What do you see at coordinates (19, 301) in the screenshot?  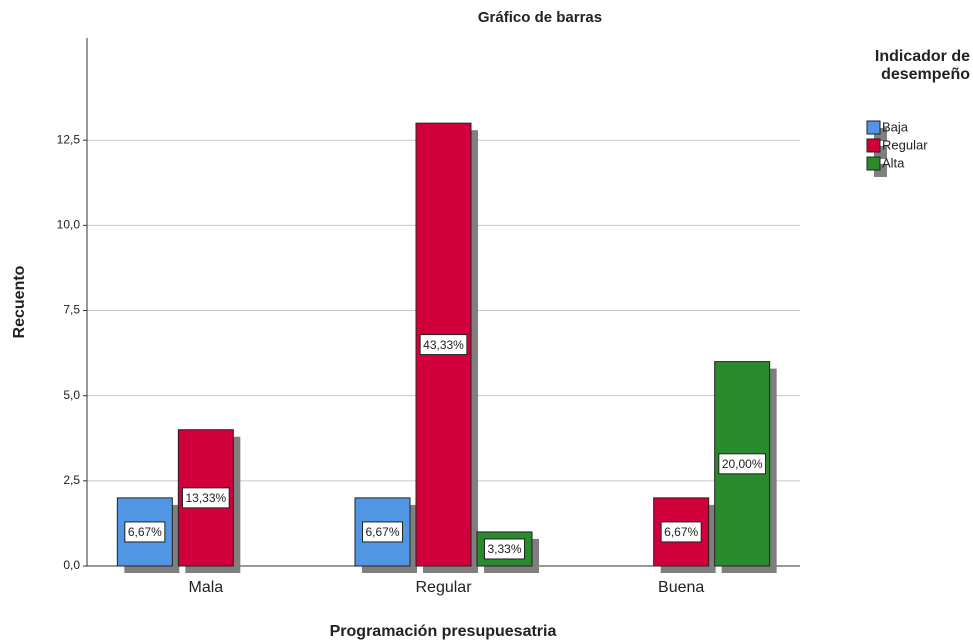 I see `y-axis-label: Recuento` at bounding box center [19, 301].